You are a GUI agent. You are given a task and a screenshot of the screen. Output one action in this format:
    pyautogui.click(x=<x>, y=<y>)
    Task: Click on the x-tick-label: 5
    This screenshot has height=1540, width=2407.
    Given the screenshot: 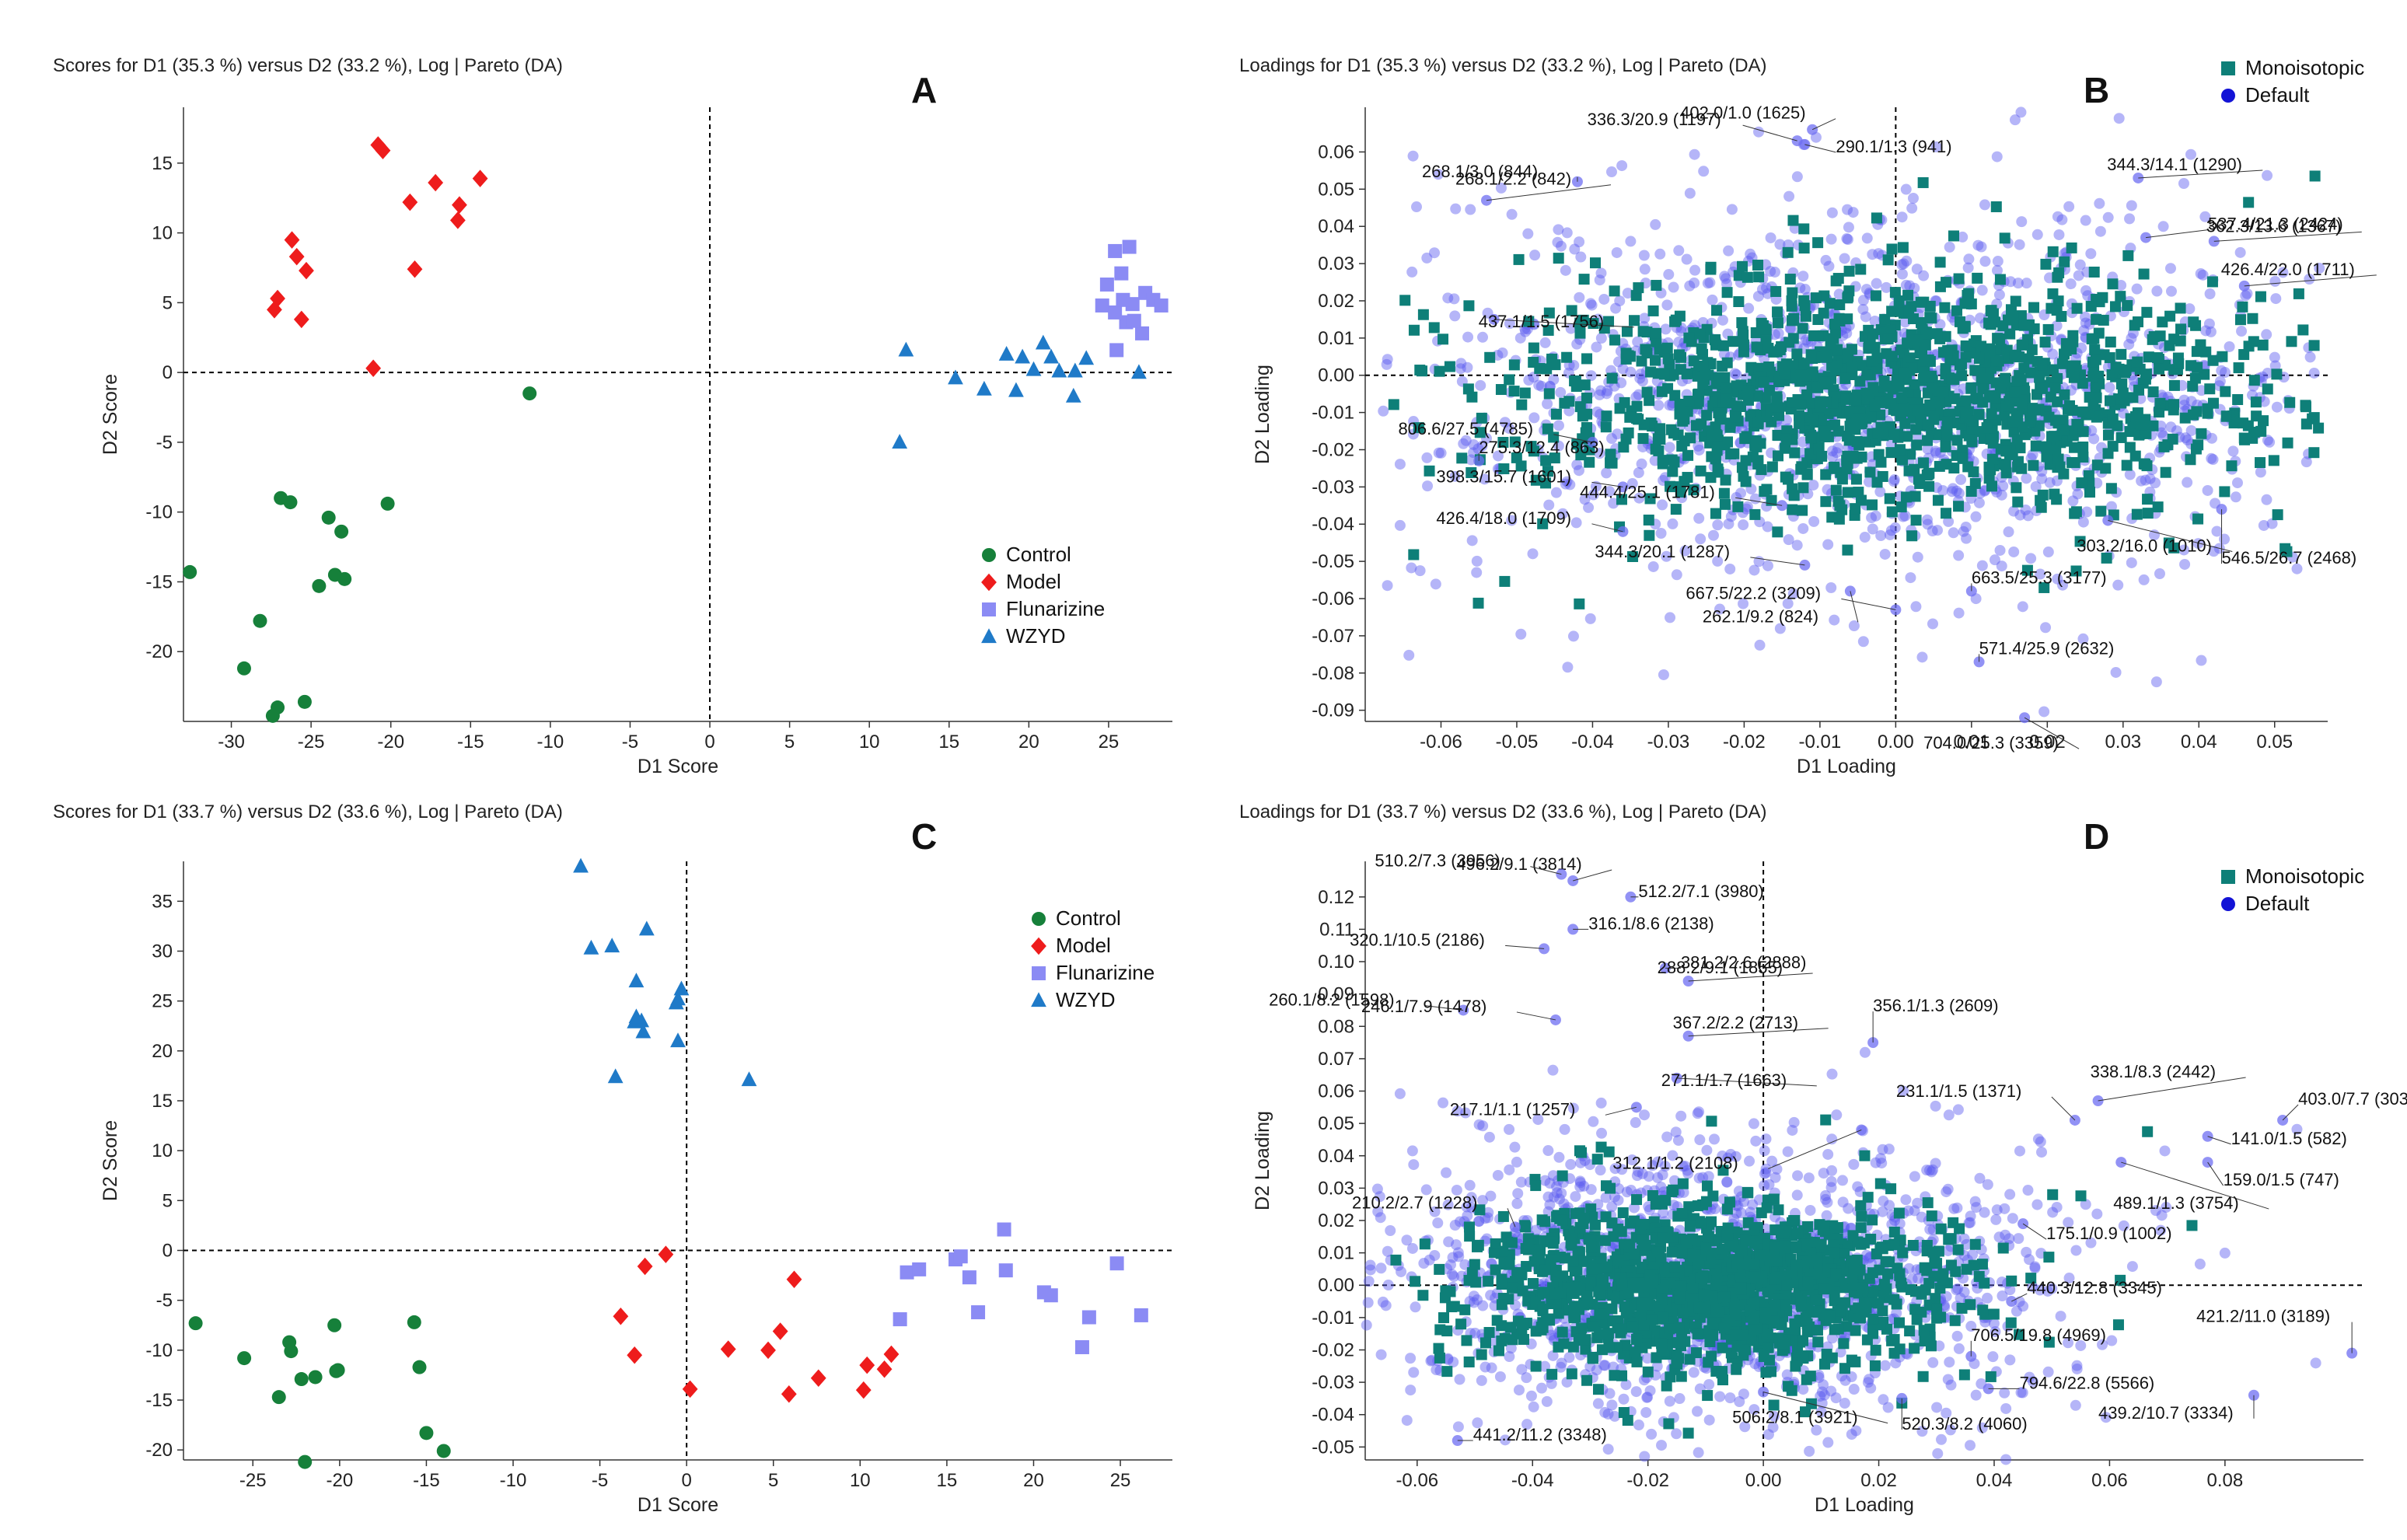 What is the action you would take?
    pyautogui.click(x=773, y=1480)
    